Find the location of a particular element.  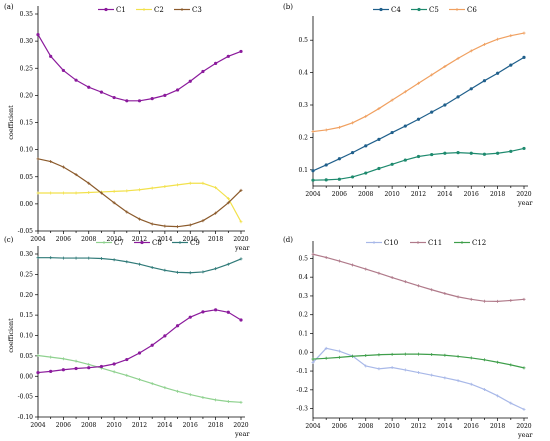

legend-label: C4 is located at coordinates (396, 10).